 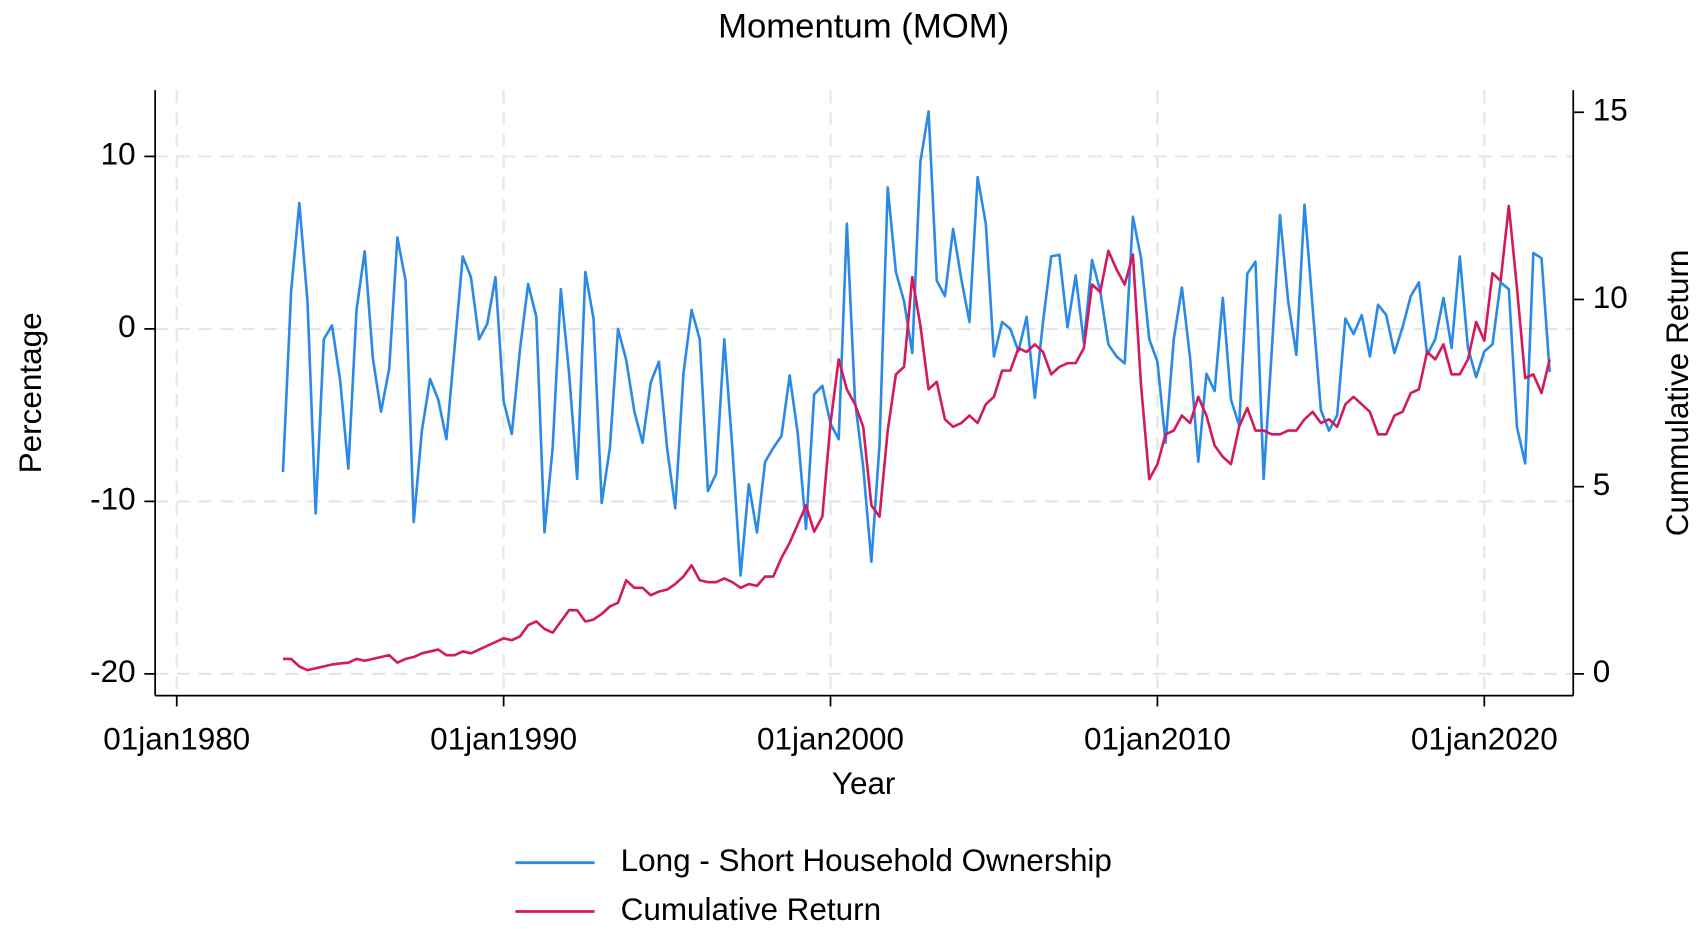 I want to click on y2-tick-label: 10, so click(x=1610, y=297).